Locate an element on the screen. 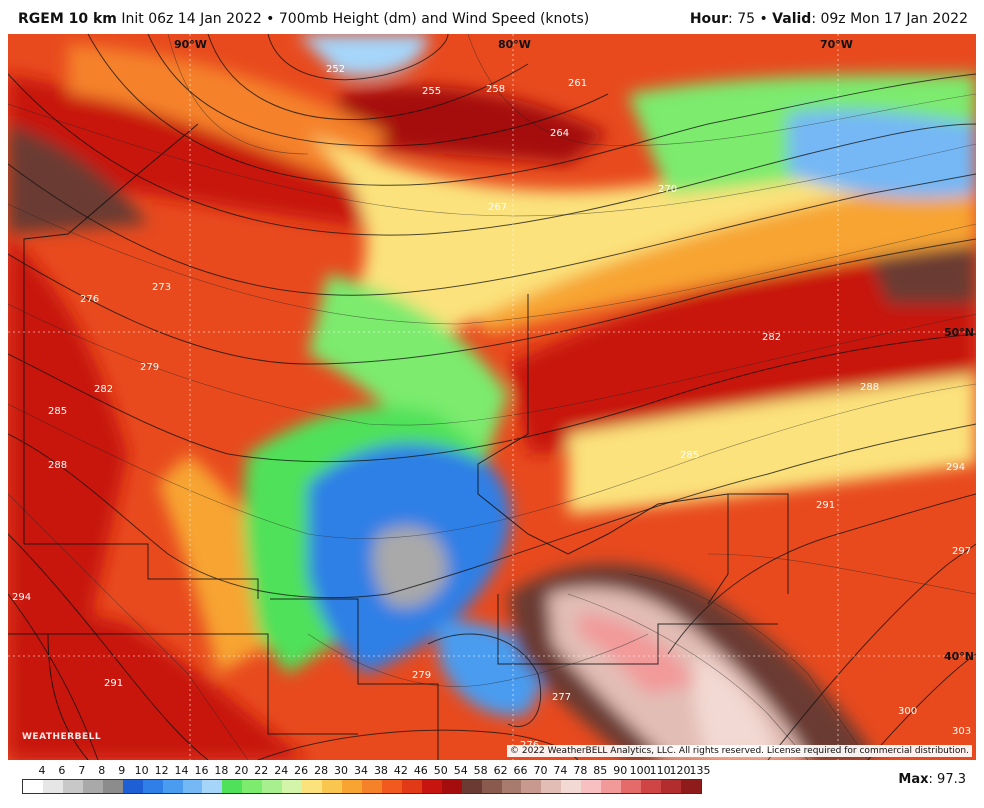 The width and height of the screenshot is (984, 808). contour-label: 252 is located at coordinates (335, 69).